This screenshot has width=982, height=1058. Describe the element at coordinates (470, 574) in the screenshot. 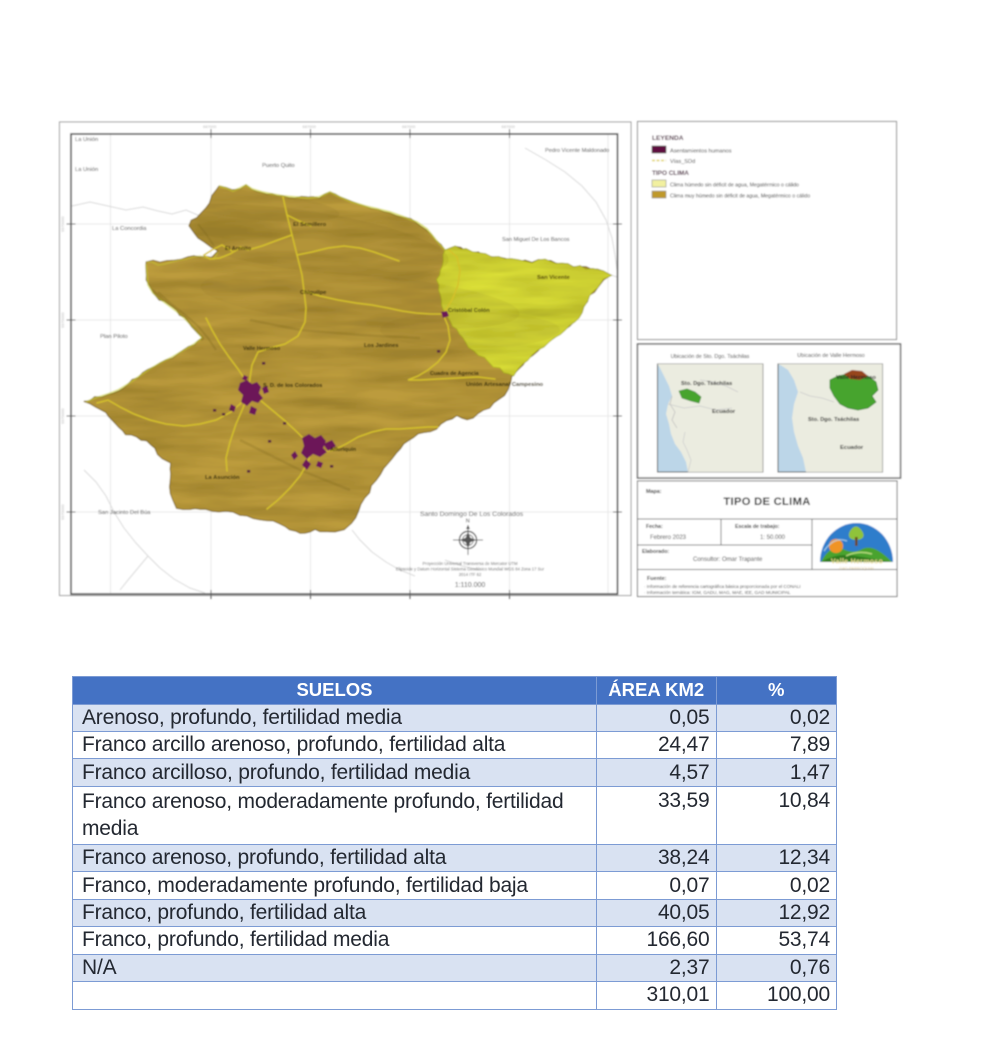

I see `svg-text: 2014 ITF 62` at that location.